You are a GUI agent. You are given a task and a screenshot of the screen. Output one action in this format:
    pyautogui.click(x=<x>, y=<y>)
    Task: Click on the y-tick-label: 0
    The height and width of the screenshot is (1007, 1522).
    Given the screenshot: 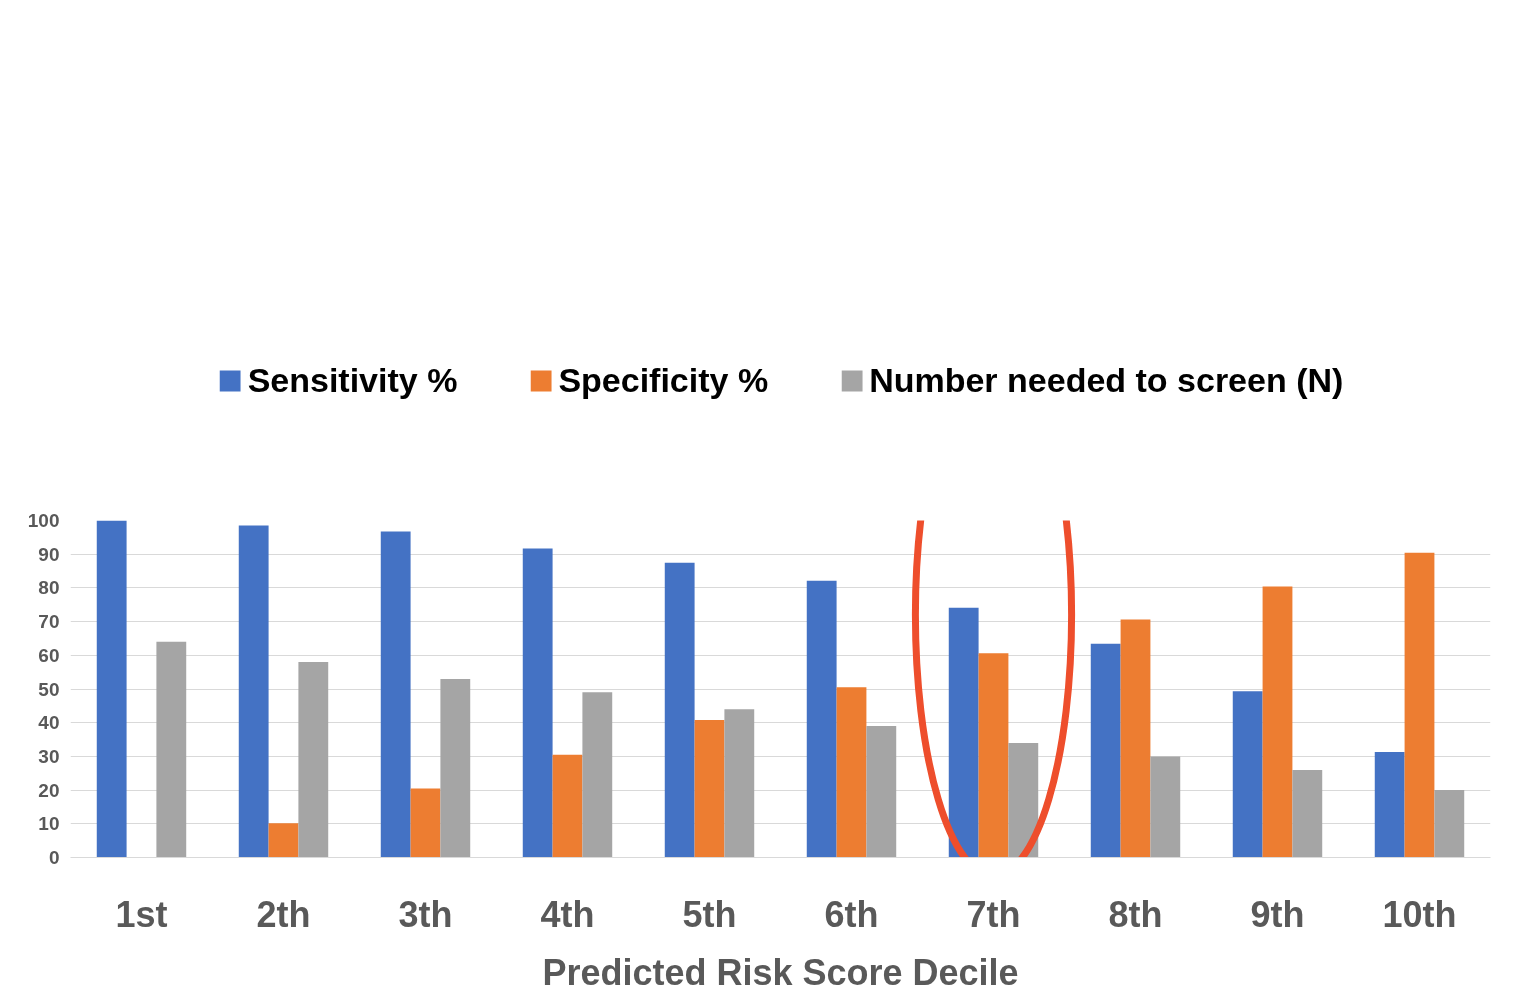 What is the action you would take?
    pyautogui.click(x=54, y=857)
    